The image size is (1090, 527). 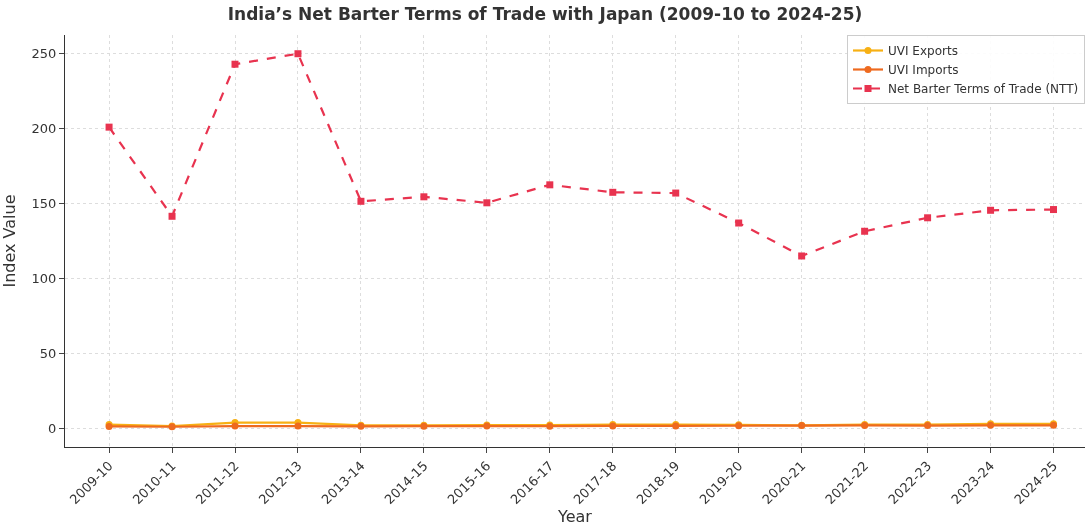 I want to click on chart-title: India’s Net Barter Terms of Trade with Japan (2009-10 to 2024-25), so click(x=545, y=13).